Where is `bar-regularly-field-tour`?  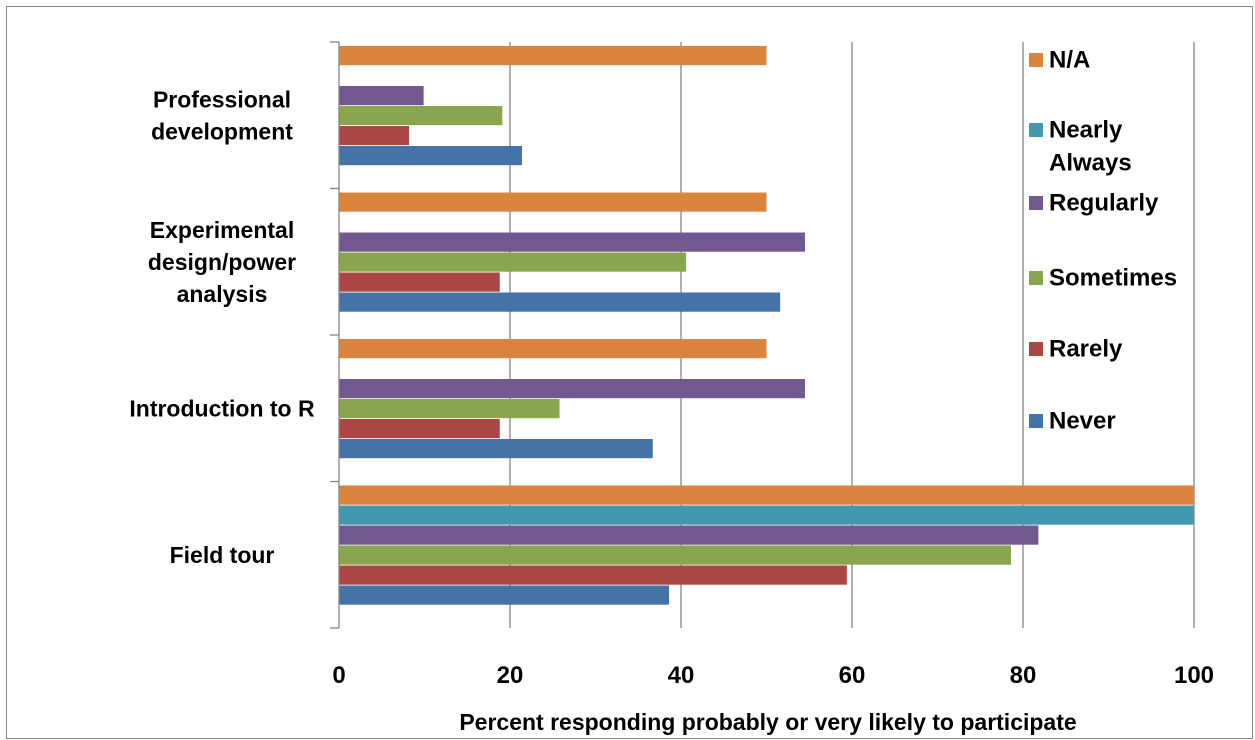
bar-regularly-field-tour is located at coordinates (689, 535).